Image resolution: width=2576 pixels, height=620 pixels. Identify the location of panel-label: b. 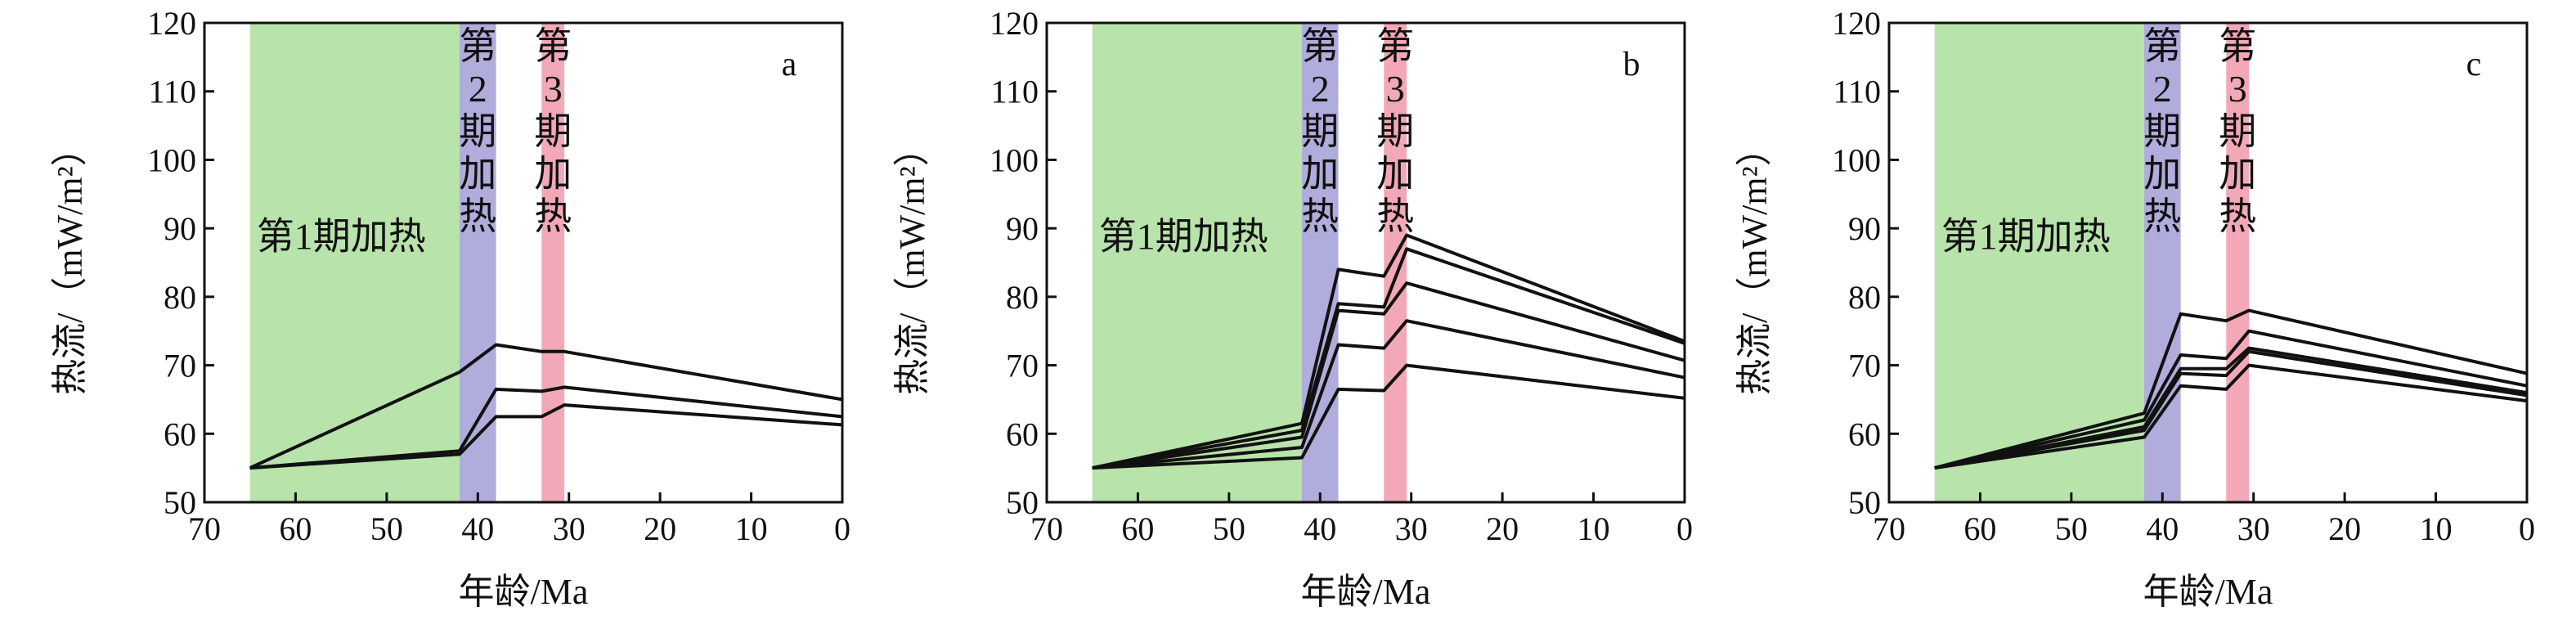
(1632, 64).